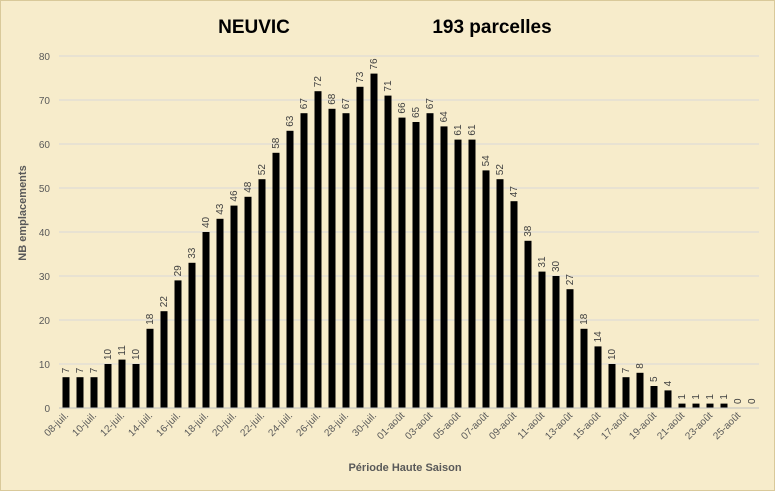  Describe the element at coordinates (45, 321) in the screenshot. I see `y-tick-label: 20` at that location.